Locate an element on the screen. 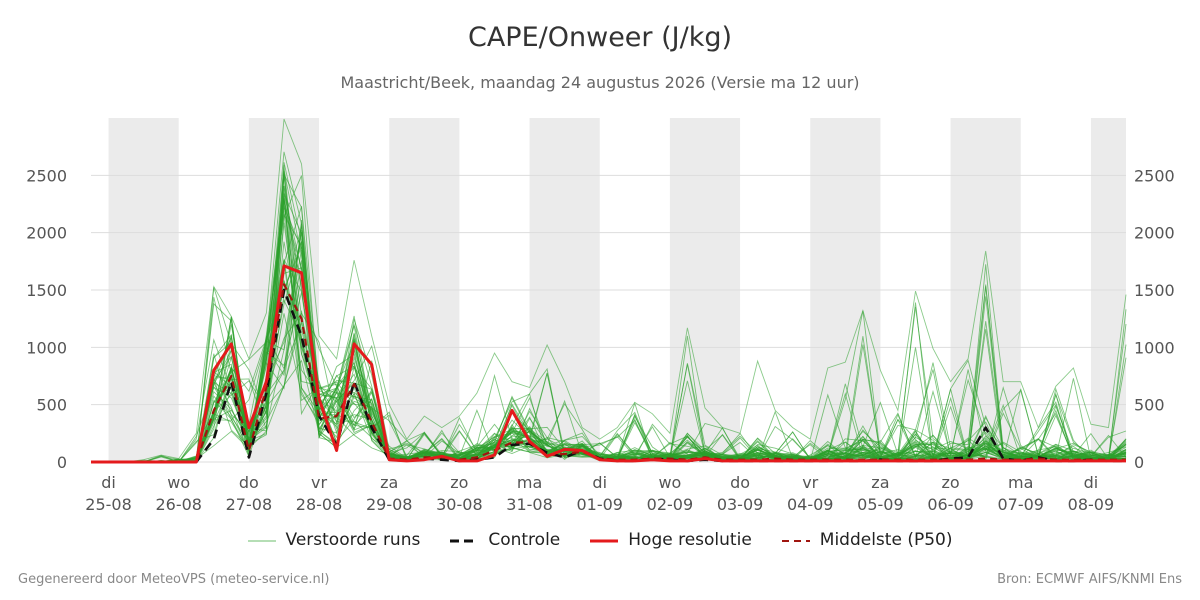 Image resolution: width=1200 pixels, height=600 pixels. x-tick-date: 02-09 is located at coordinates (670, 504).